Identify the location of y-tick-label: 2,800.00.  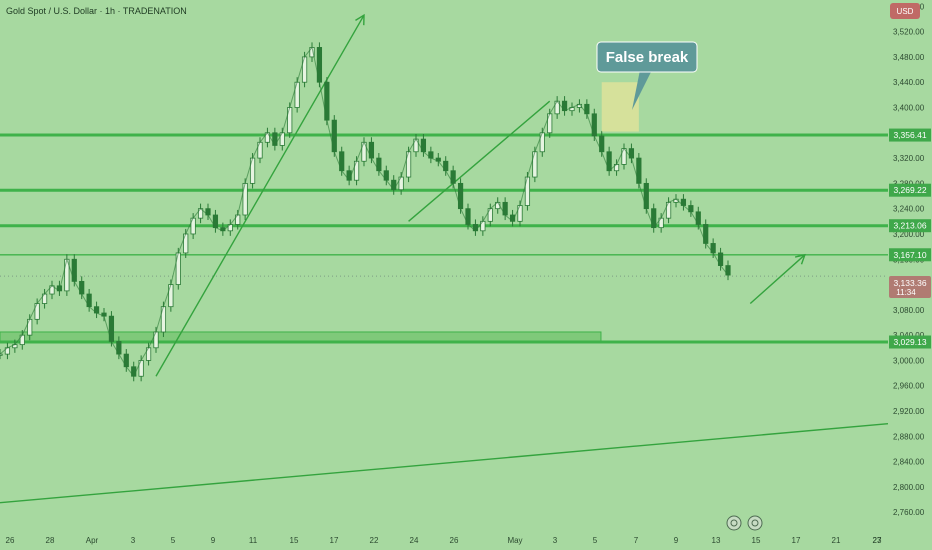
(909, 487).